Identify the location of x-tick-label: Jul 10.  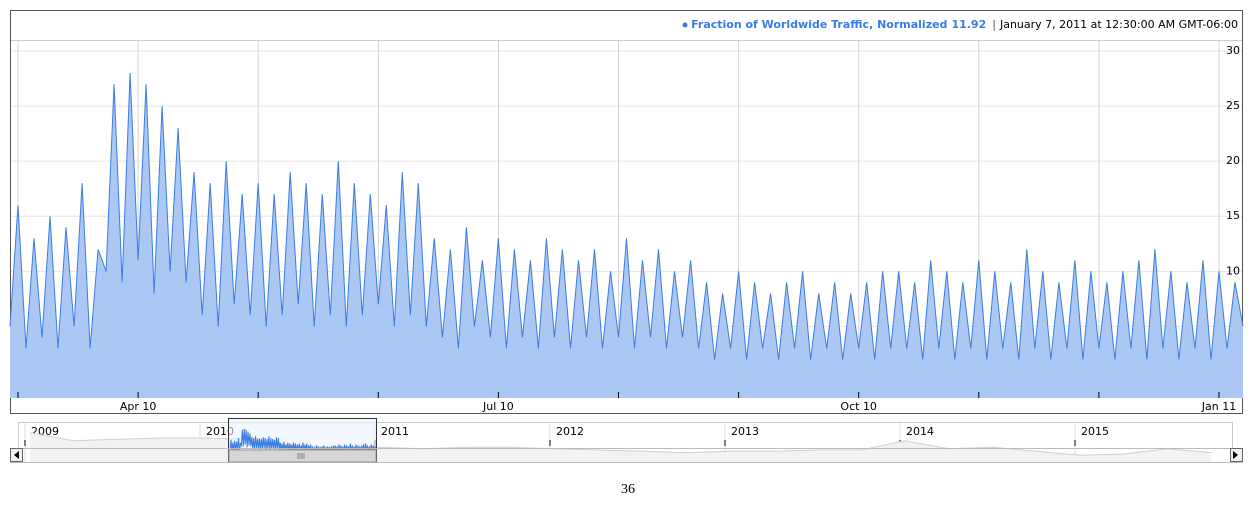
(498, 406).